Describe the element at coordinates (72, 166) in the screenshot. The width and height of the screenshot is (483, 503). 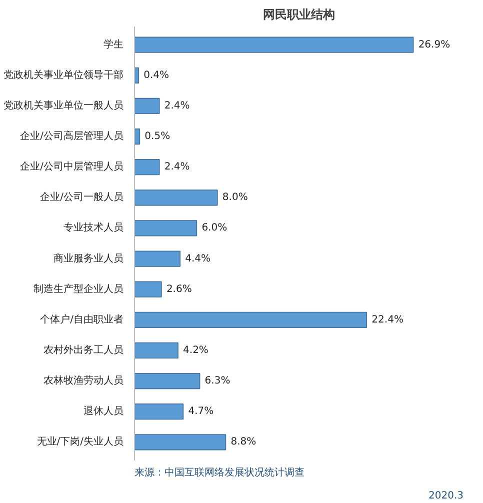
I see `y-tick-label: 企业/公司中层管理人员` at that location.